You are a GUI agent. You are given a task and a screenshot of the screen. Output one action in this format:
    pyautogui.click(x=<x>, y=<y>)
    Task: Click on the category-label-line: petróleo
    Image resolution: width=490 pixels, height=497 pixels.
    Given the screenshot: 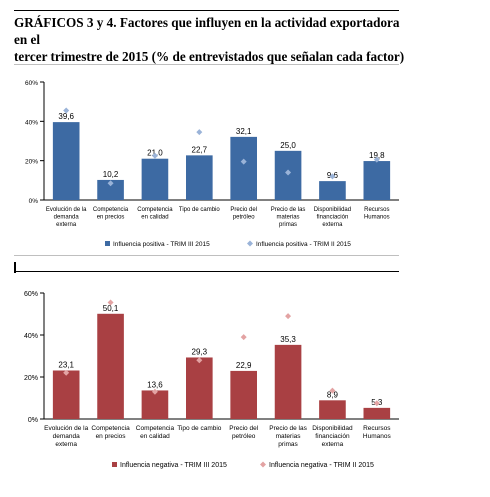 What is the action you would take?
    pyautogui.click(x=244, y=436)
    